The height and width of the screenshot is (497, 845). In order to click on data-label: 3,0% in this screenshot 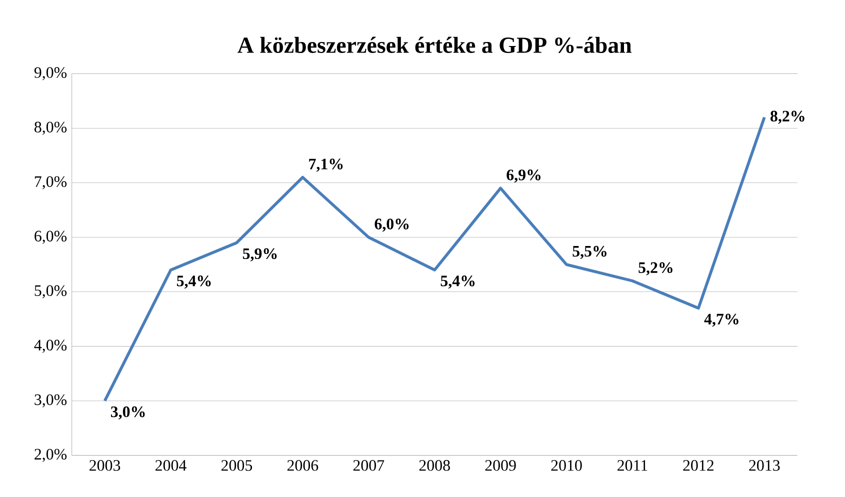, I will do `click(127, 413)`.